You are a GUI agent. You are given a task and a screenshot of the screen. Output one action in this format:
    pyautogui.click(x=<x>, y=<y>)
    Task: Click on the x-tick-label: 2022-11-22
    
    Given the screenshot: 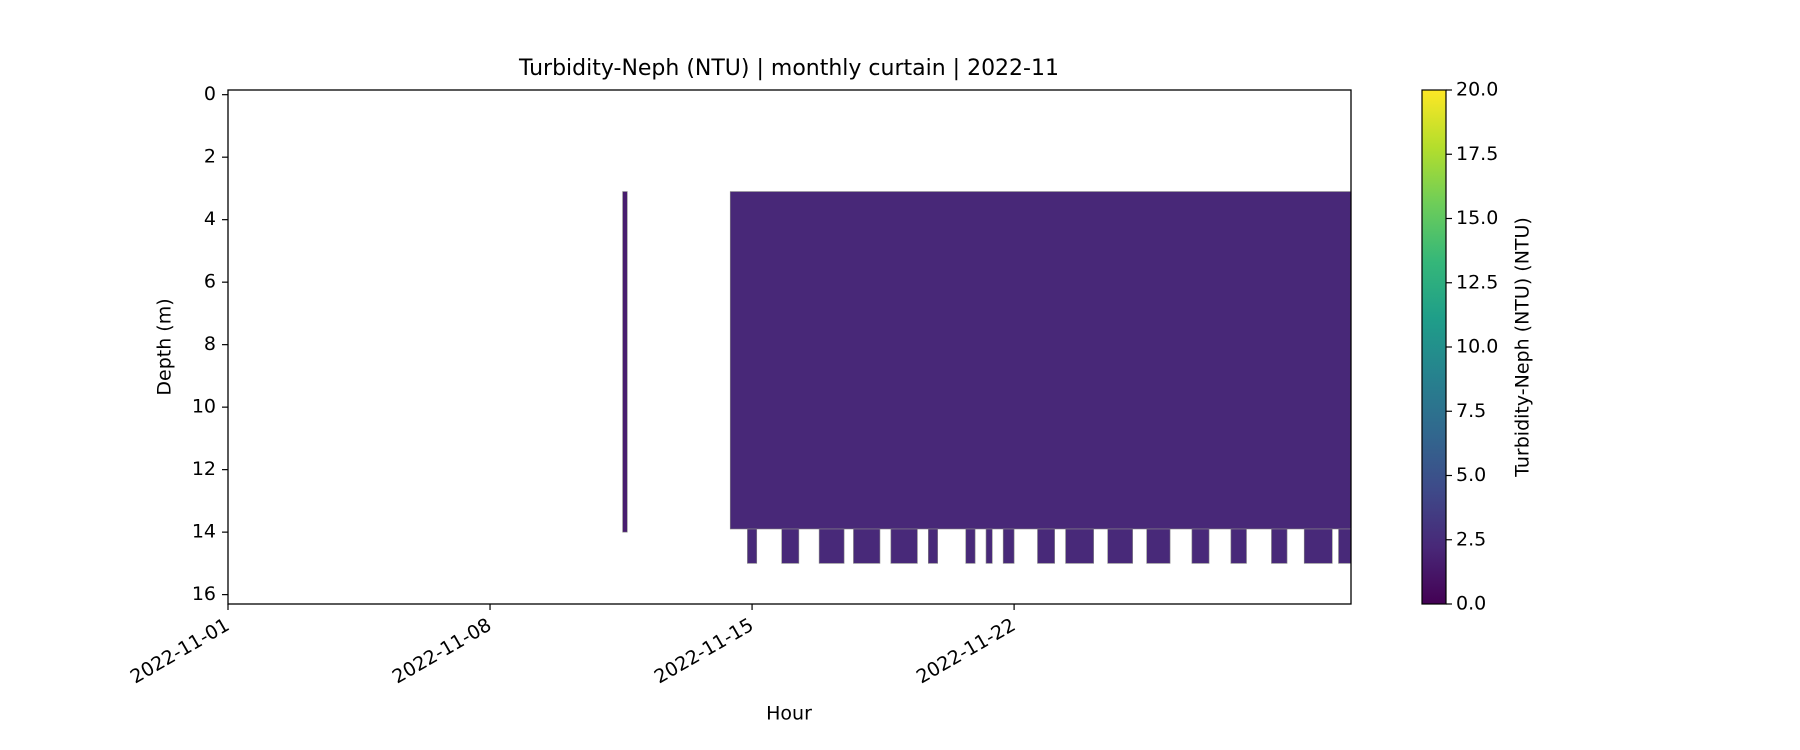 What is the action you would take?
    pyautogui.click(x=966, y=651)
    